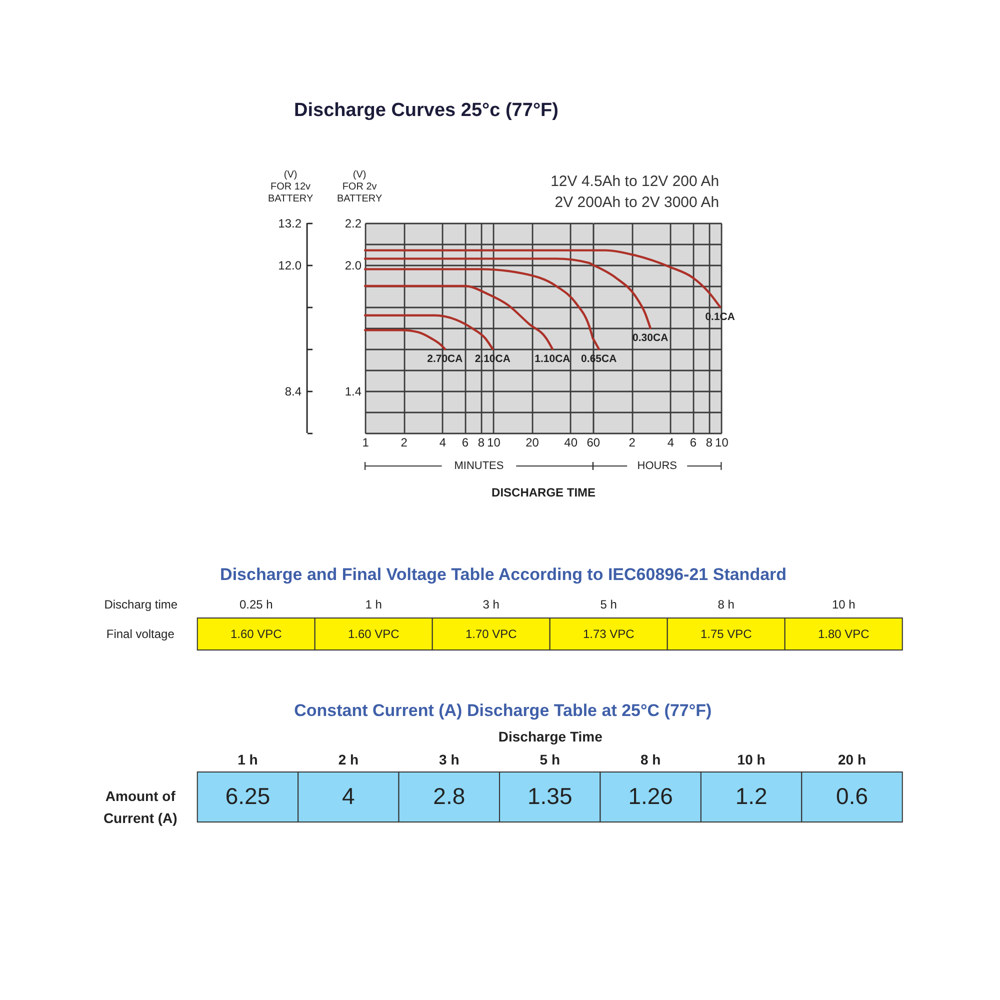 This screenshot has width=1000, height=1000. Describe the element at coordinates (552, 359) in the screenshot. I see `series-label: 1.10CA` at that location.